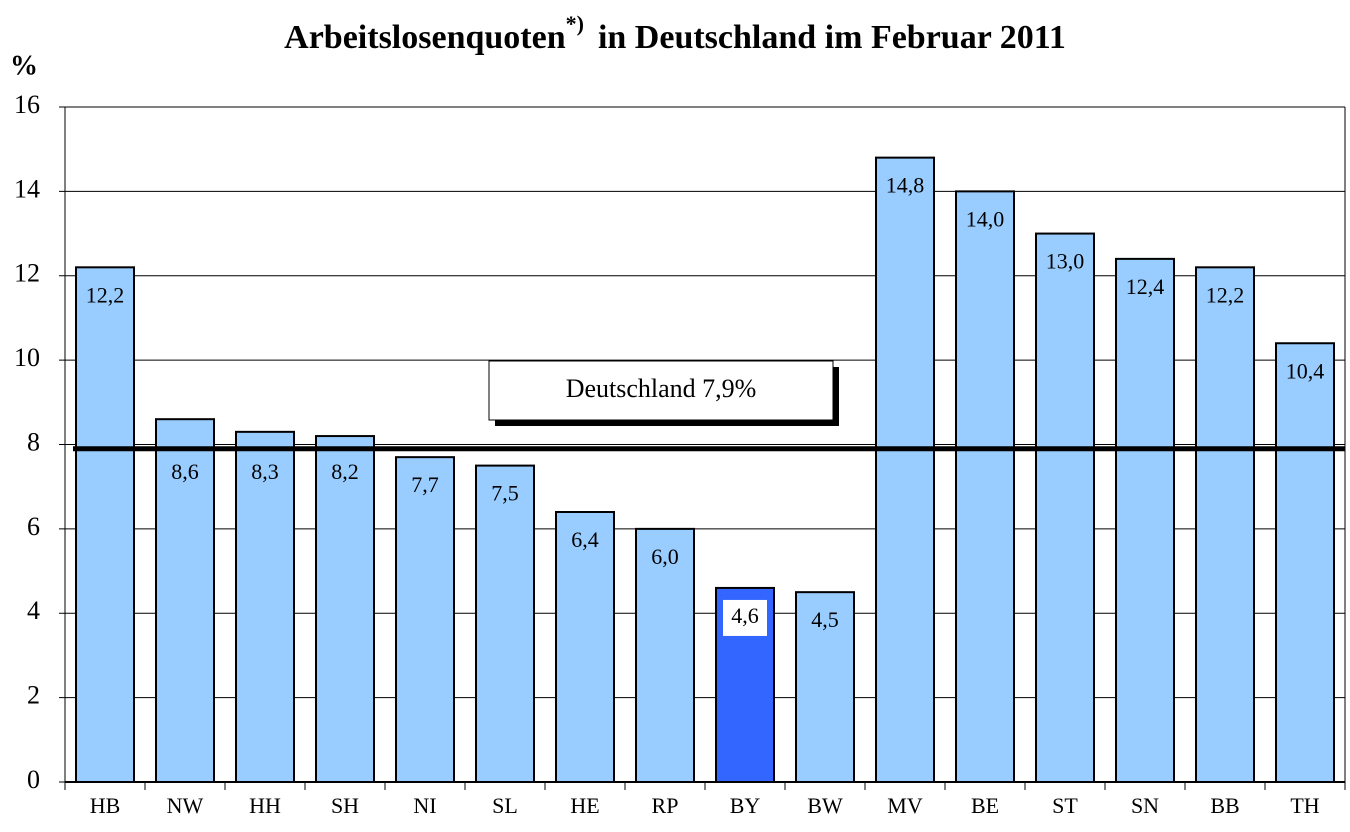 This screenshot has width=1350, height=832. What do you see at coordinates (185, 471) in the screenshot?
I see `value-label: 8,6` at bounding box center [185, 471].